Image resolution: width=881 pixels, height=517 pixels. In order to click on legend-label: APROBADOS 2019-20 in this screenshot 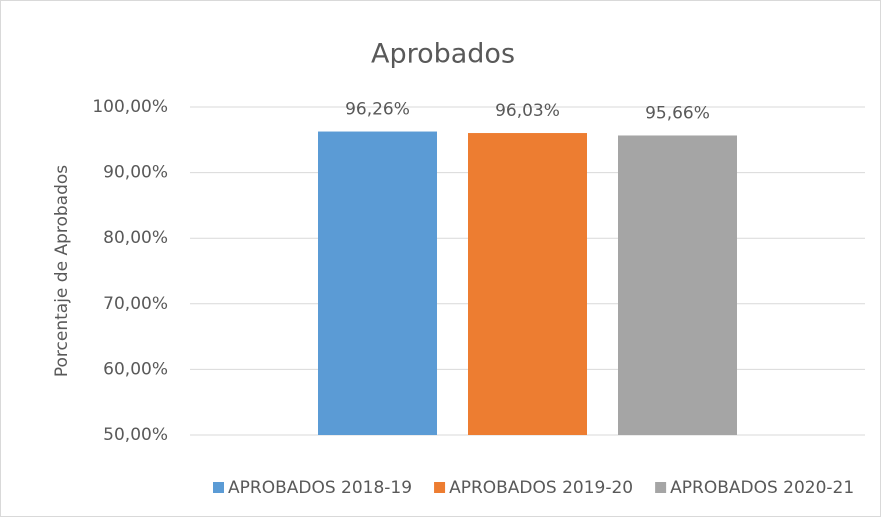, I will do `click(541, 488)`.